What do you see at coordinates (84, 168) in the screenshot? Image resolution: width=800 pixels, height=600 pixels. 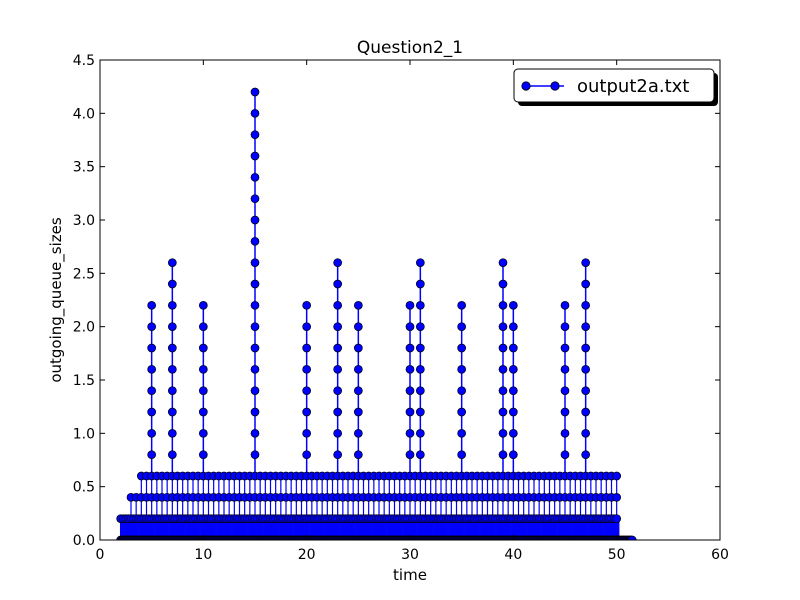 I see `y-tick-label: 3.5` at bounding box center [84, 168].